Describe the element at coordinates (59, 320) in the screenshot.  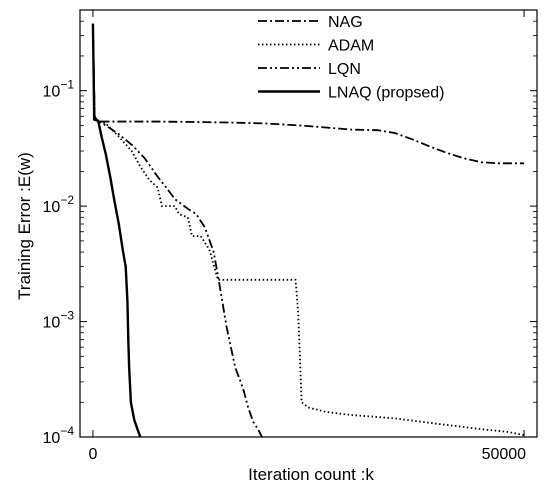
I see `y-tick-label: 10⁻³` at that location.